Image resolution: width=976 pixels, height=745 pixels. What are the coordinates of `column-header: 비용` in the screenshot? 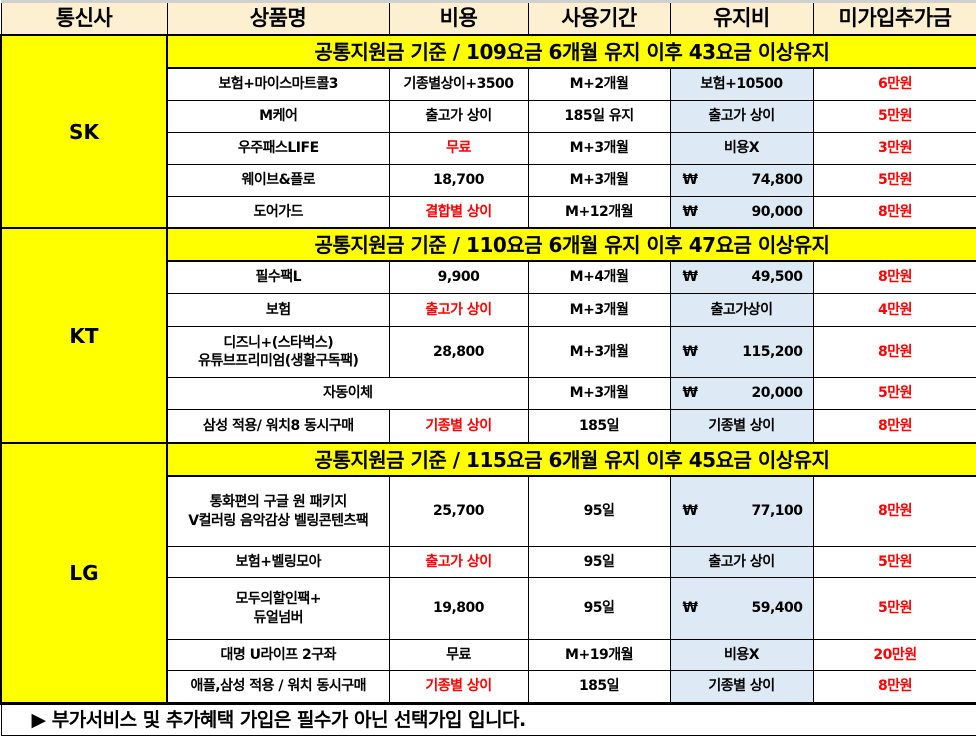 It's located at (458, 18).